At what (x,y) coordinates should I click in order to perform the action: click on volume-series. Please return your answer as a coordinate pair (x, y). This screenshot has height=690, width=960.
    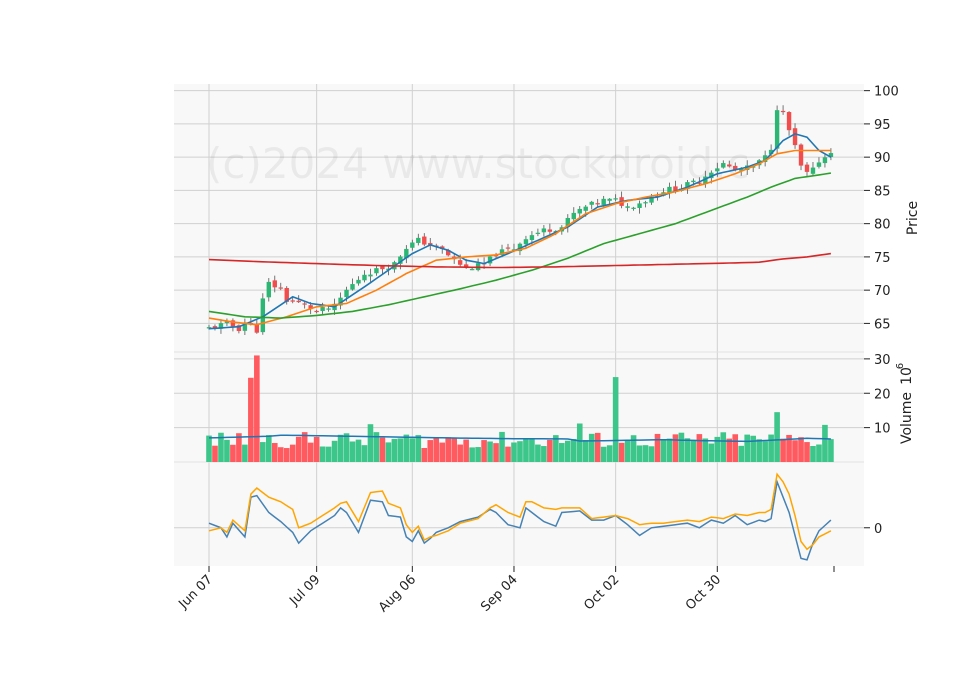
    Looking at the image, I should click on (520, 408).